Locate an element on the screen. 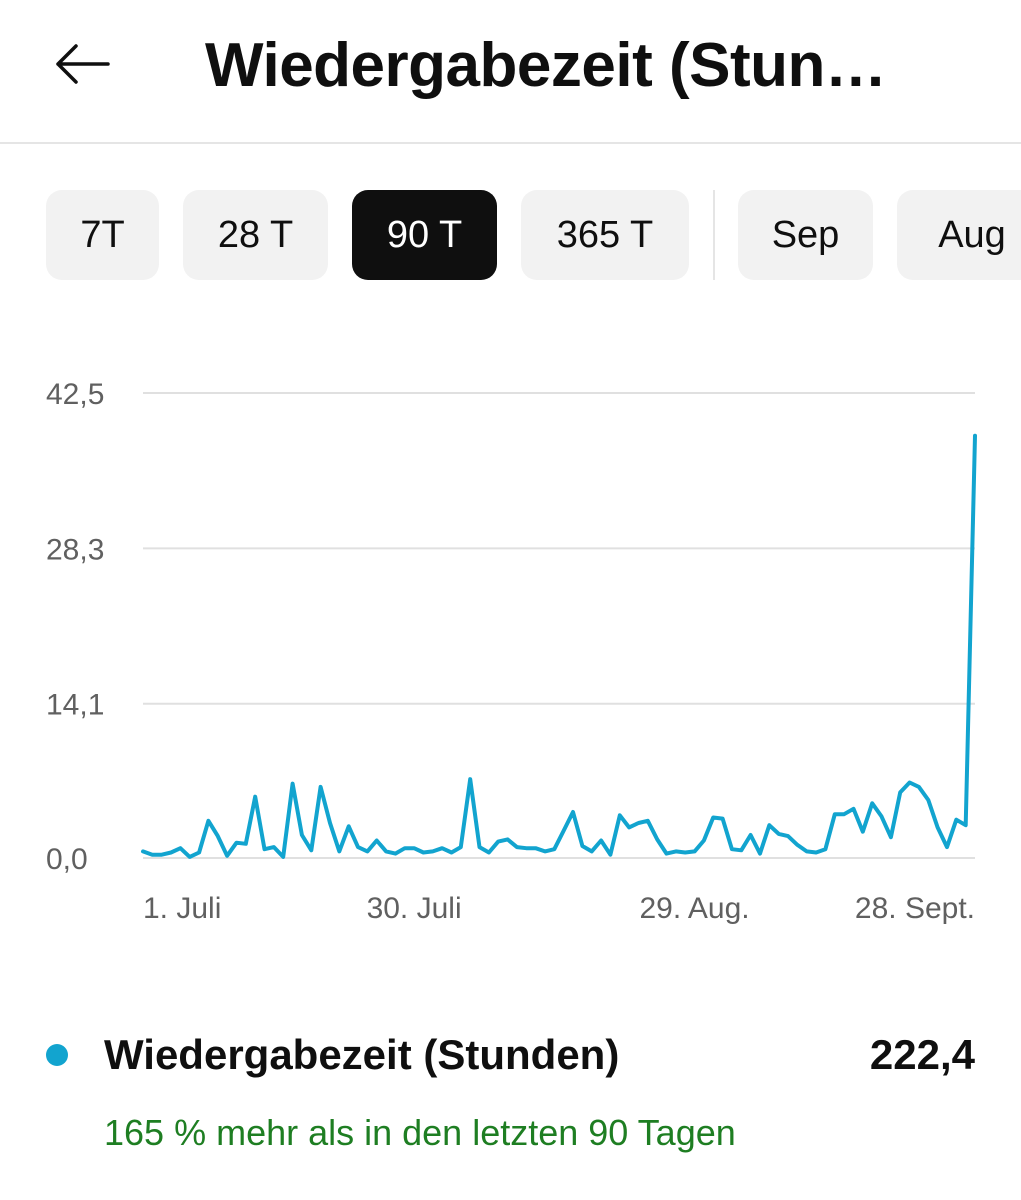 This screenshot has height=1200, width=1021. y-axis-ticks: 42,5 28,3 14,1 0,0 is located at coordinates (75, 627).